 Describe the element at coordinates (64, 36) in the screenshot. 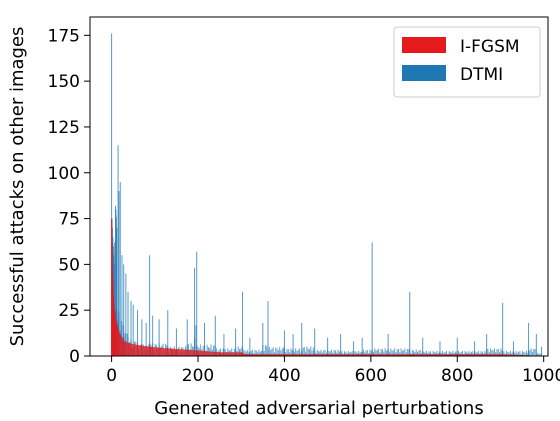

I see `y-tick-label: 175` at that location.